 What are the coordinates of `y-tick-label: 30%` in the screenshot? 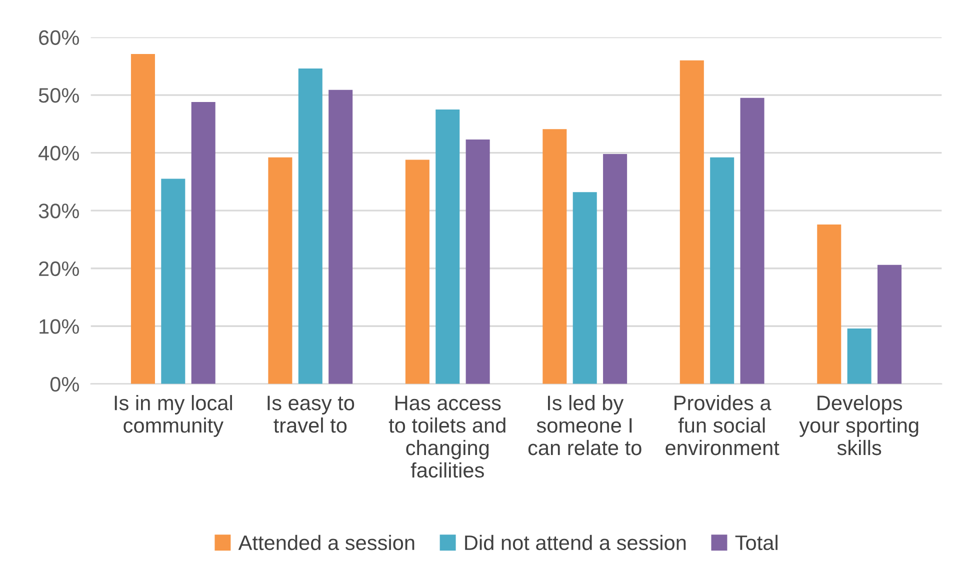 It's located at (58, 211).